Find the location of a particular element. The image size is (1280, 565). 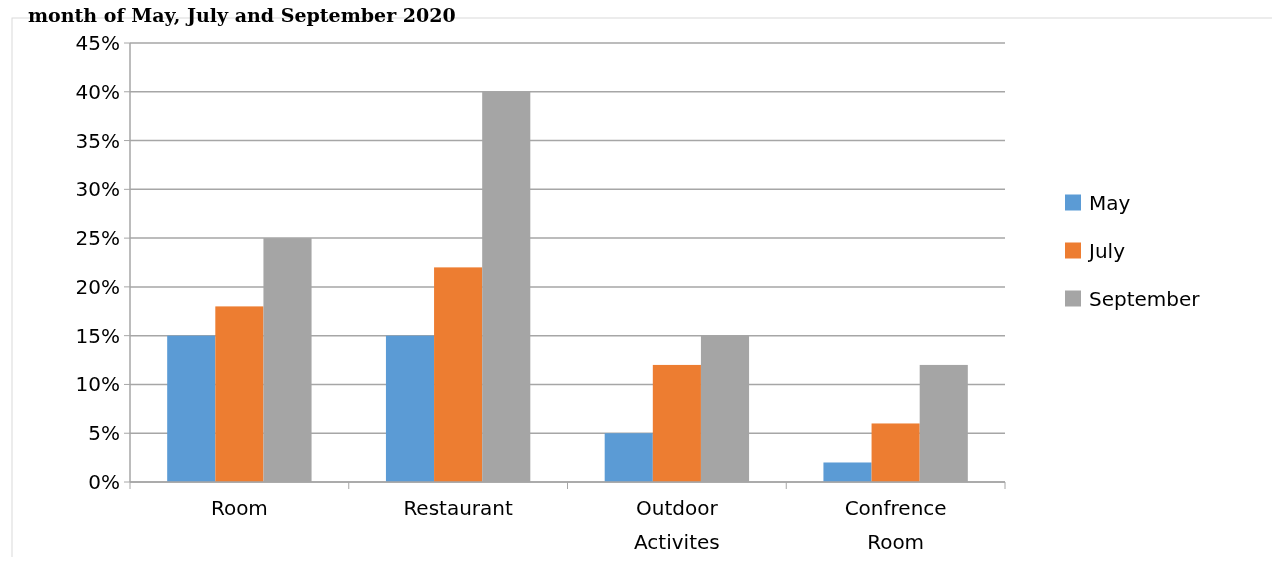

x-tick-label: Room is located at coordinates (239, 508).